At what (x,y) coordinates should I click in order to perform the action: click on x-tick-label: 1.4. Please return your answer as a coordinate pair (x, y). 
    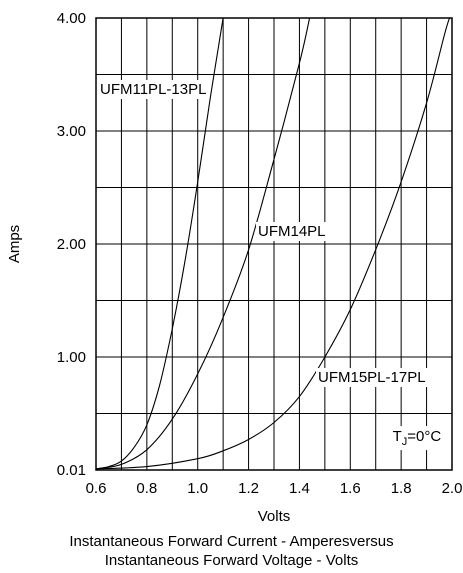
    Looking at the image, I should click on (299, 488).